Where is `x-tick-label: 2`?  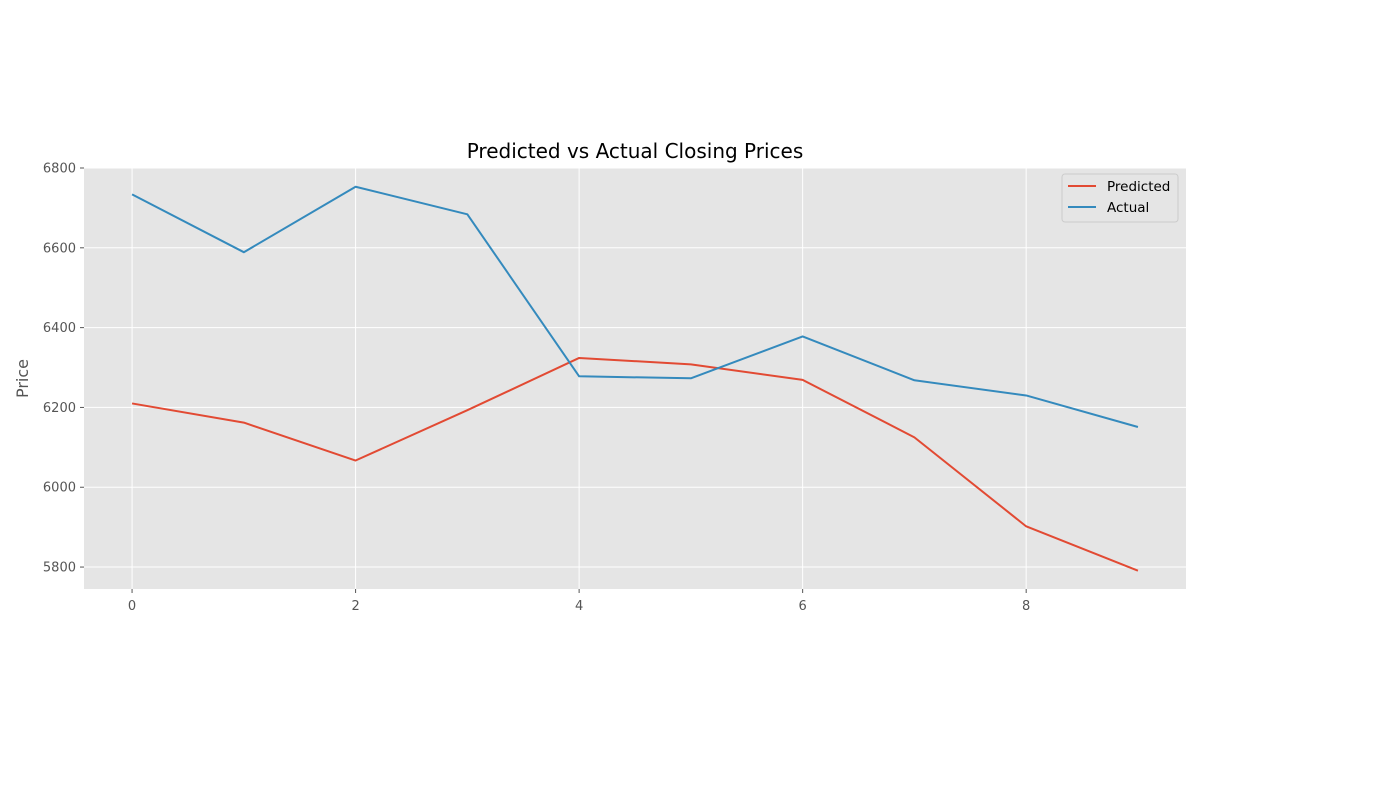
x-tick-label: 2 is located at coordinates (355, 606).